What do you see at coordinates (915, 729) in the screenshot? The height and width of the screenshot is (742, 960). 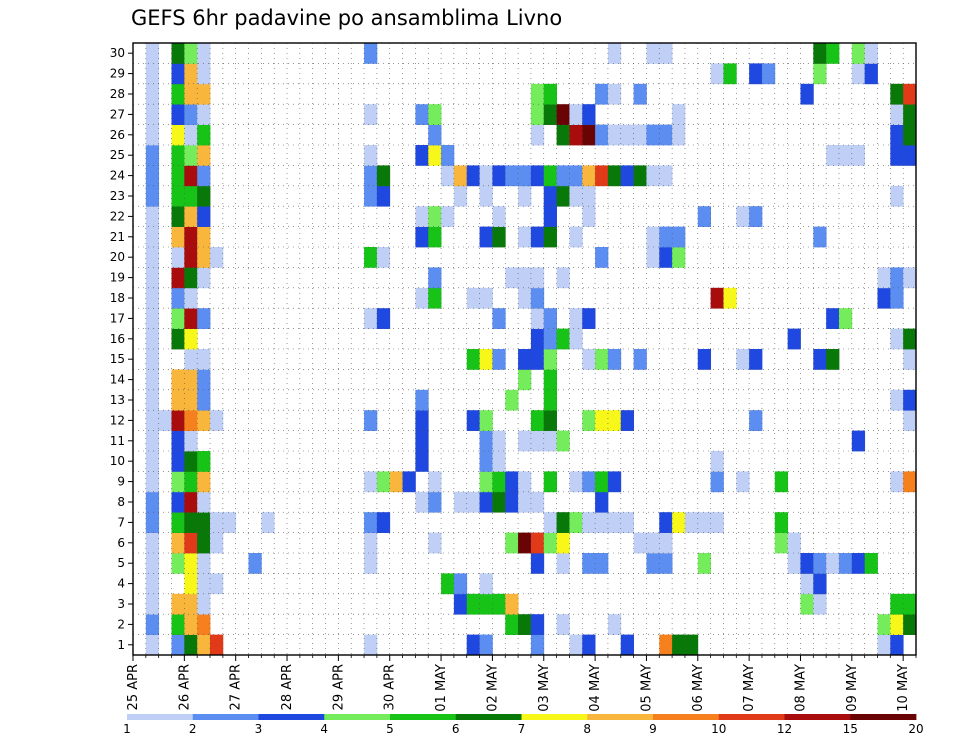 I see `colorbar-label: 20` at bounding box center [915, 729].